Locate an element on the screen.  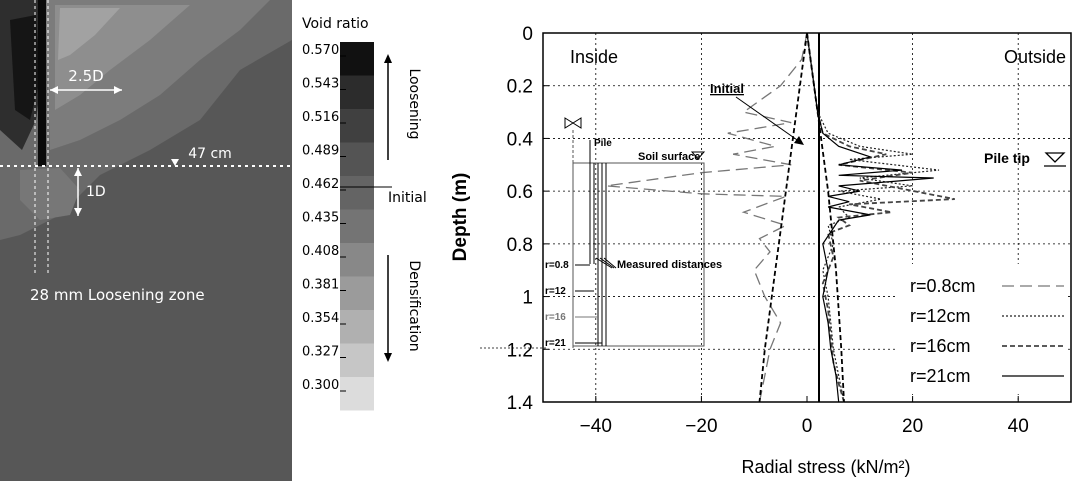
legend-label: r=21cm is located at coordinates (940, 376).